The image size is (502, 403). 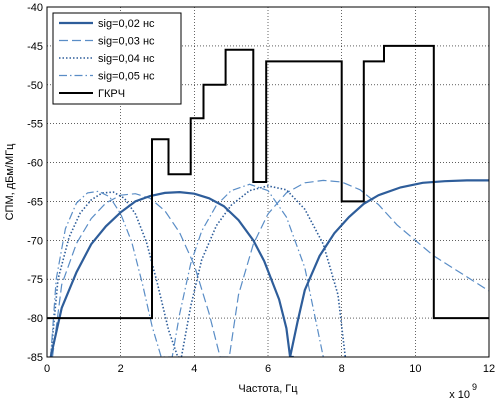 I want to click on x-tick-label: 6, so click(x=268, y=369).